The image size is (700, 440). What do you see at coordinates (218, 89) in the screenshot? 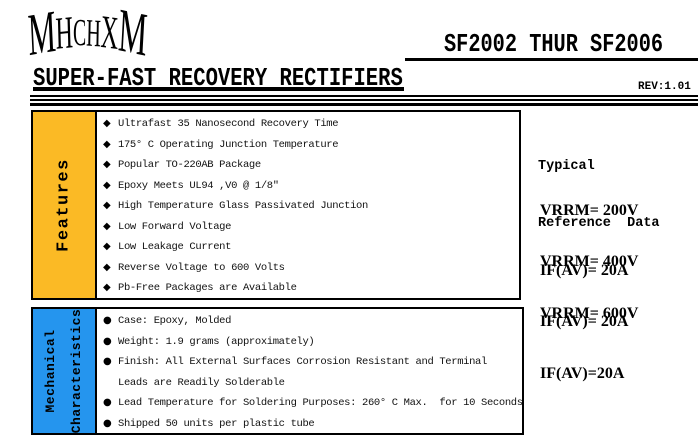
I see `page-title-underline` at bounding box center [218, 89].